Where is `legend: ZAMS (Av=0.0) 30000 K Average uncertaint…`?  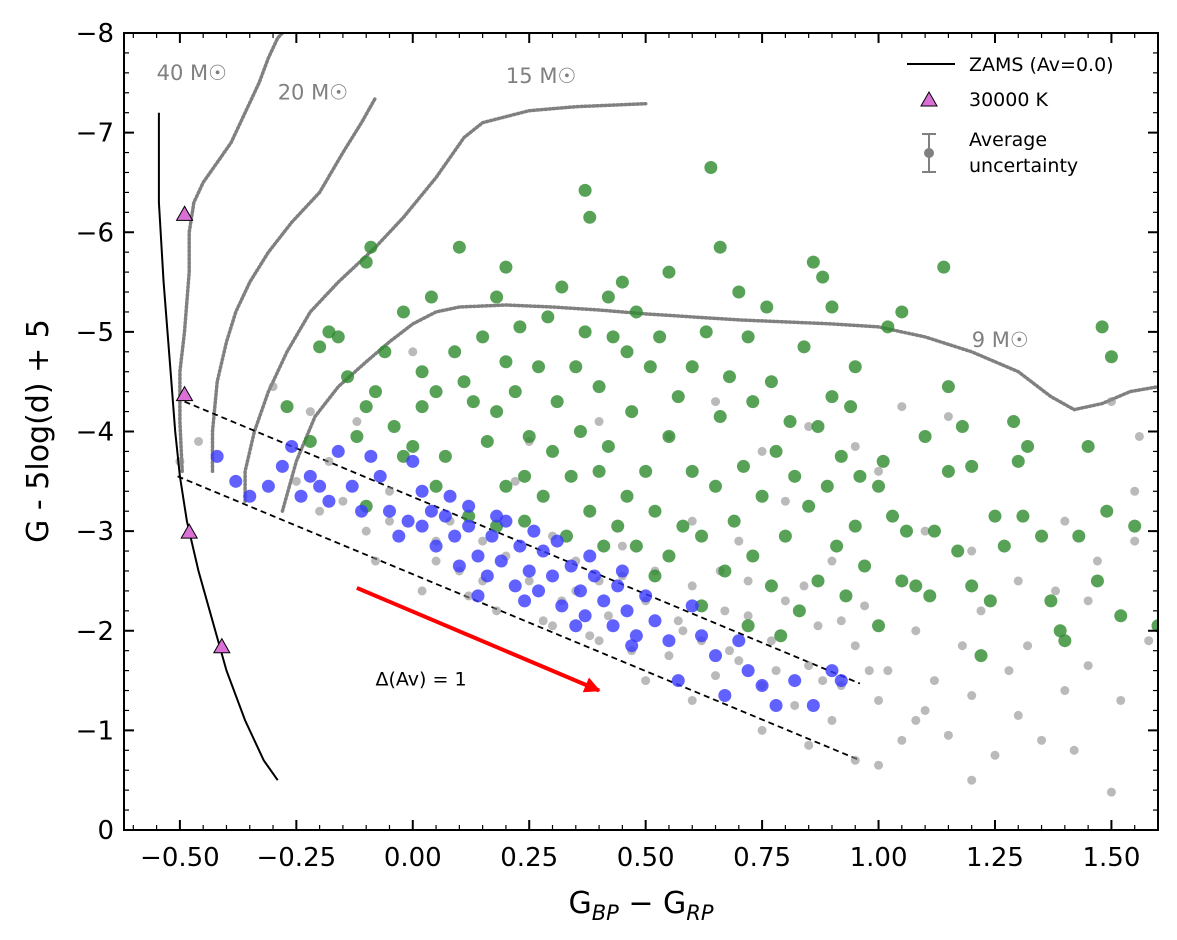 legend: ZAMS (Av=0.0) 30000 K Average uncertaint… is located at coordinates (1010, 115).